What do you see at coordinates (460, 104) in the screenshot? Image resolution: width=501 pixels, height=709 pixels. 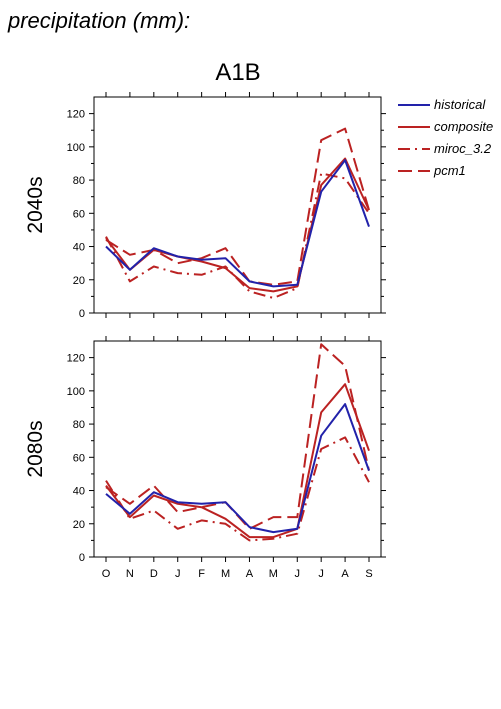 I see `legend-label: historical` at bounding box center [460, 104].